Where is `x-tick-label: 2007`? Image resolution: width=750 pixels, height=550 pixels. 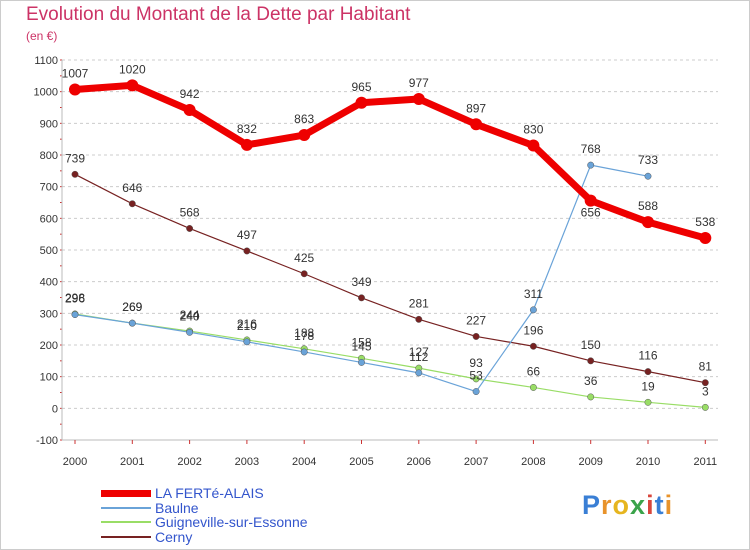 x-tick-label: 2007 is located at coordinates (476, 462).